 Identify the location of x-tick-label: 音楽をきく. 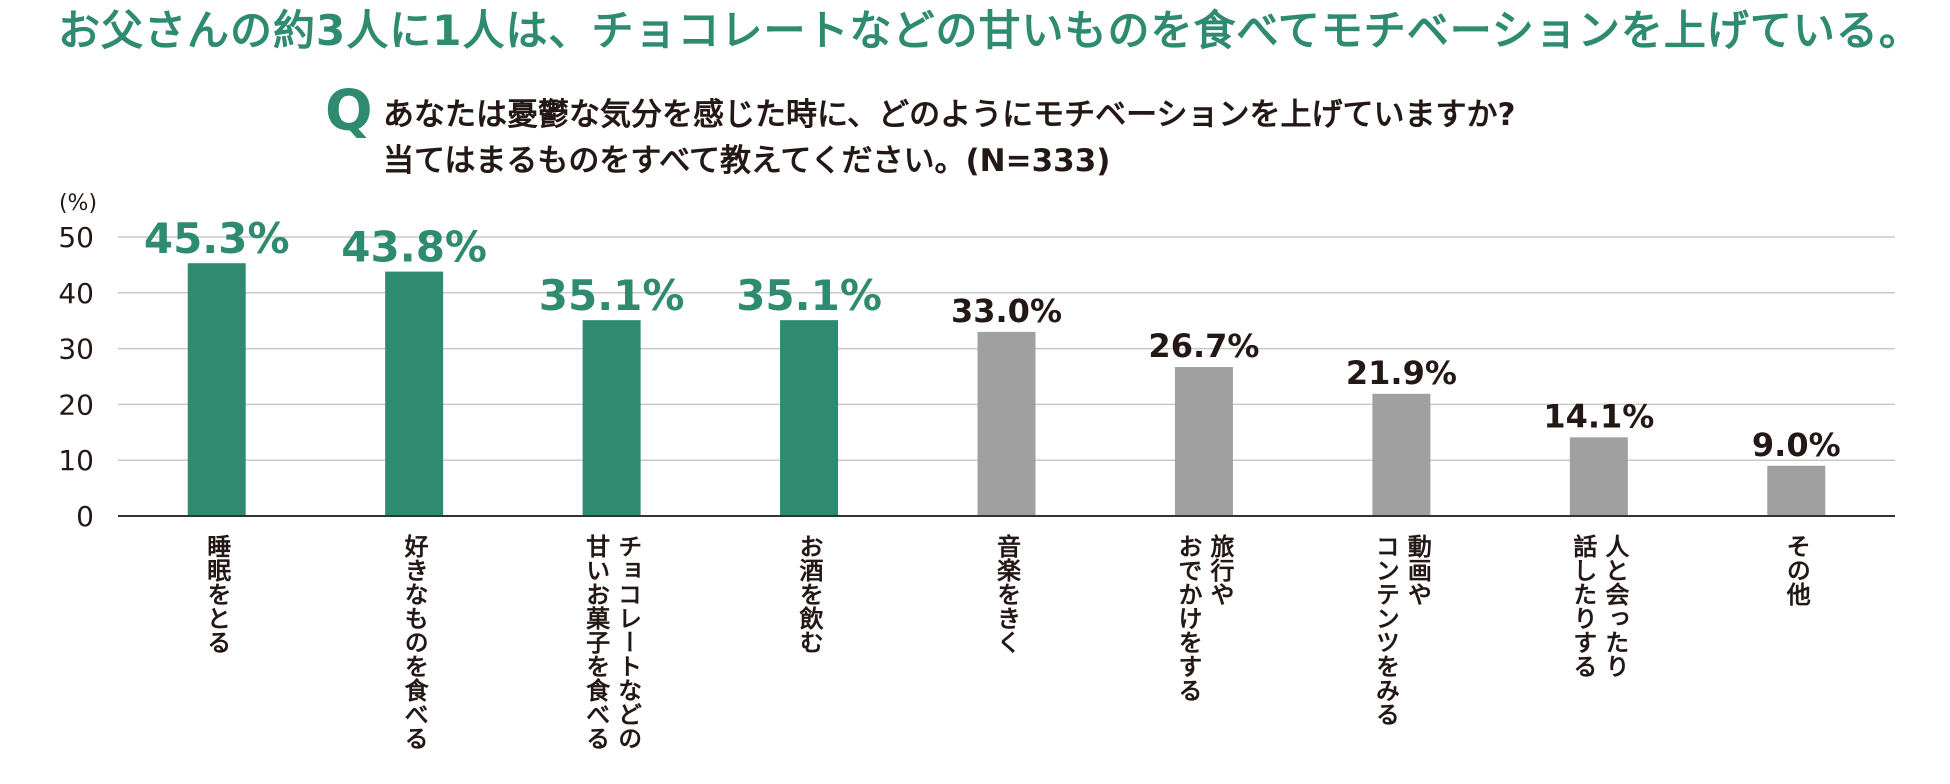
(1007, 593).